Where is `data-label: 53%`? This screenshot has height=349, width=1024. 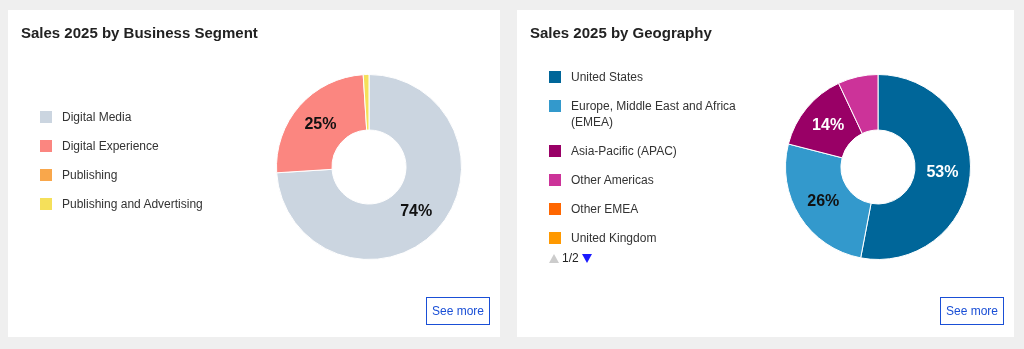 data-label: 53% is located at coordinates (942, 172).